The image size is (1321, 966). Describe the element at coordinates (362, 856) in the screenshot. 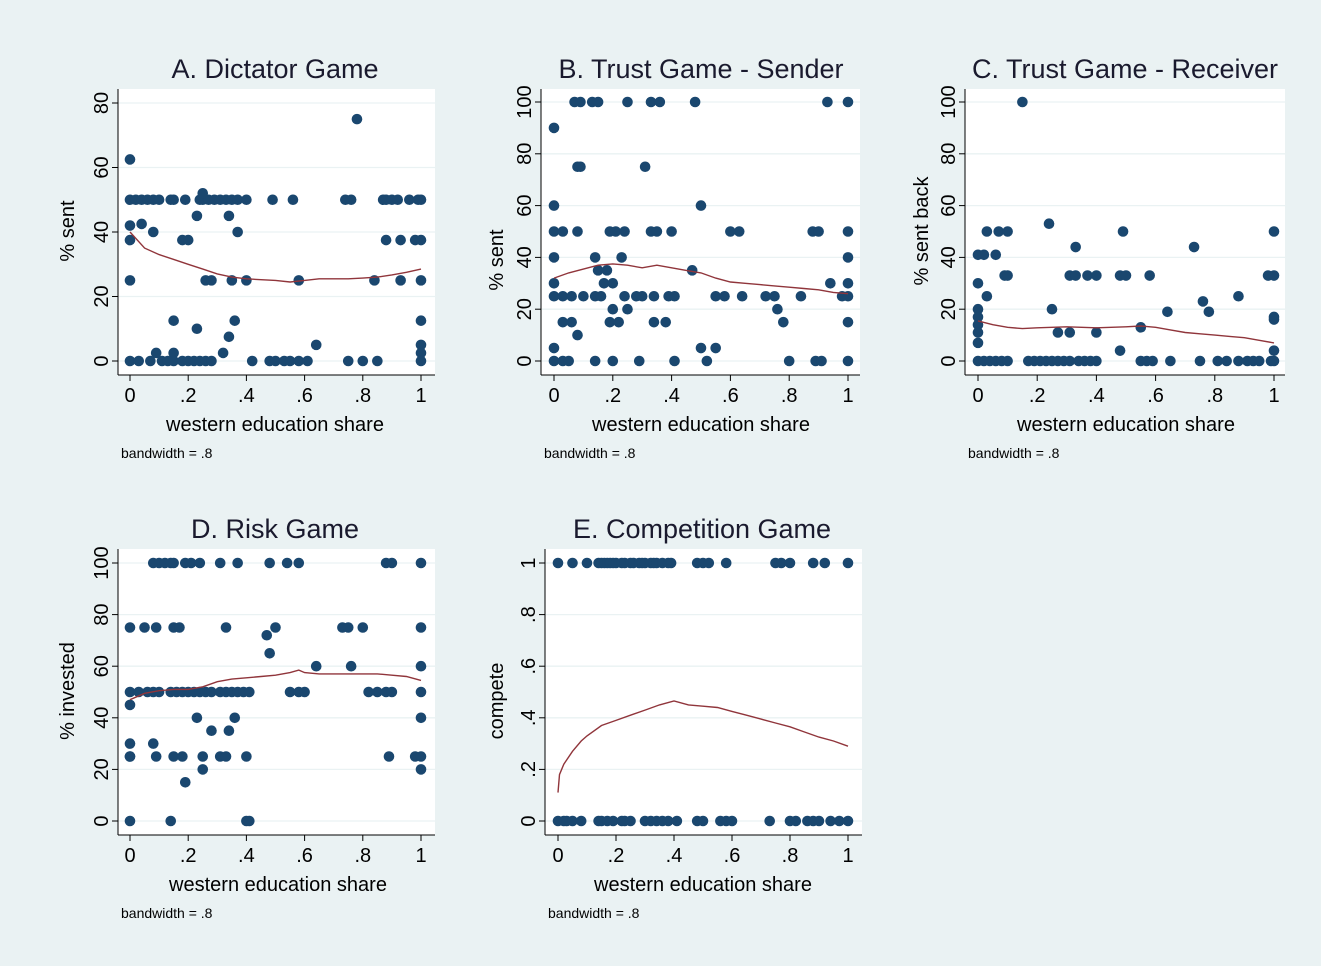

I see `x-tick-label: .8` at that location.